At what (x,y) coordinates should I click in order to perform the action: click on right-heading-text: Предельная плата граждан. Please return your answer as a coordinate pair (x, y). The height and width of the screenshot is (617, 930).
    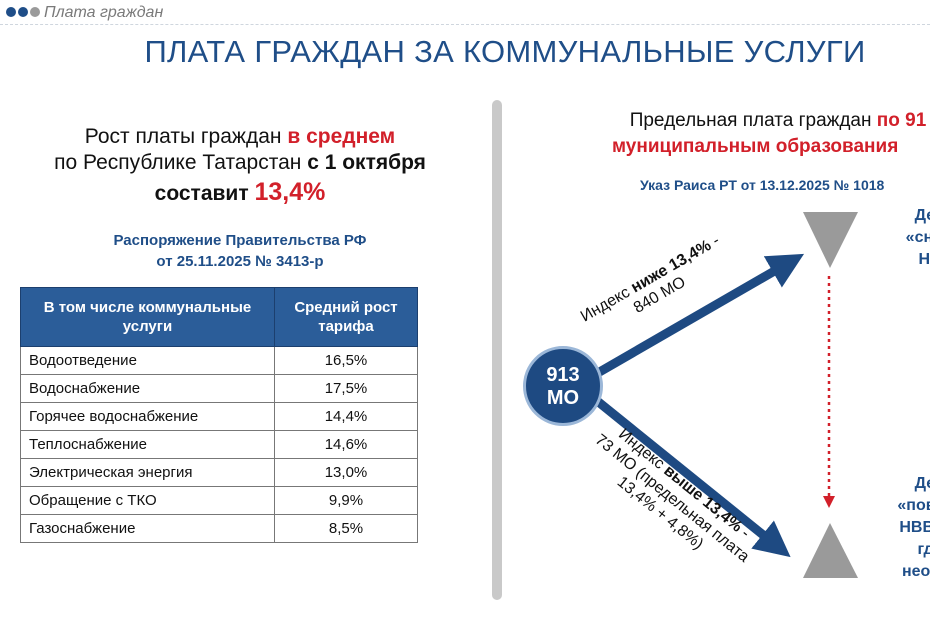
    Looking at the image, I should click on (753, 120).